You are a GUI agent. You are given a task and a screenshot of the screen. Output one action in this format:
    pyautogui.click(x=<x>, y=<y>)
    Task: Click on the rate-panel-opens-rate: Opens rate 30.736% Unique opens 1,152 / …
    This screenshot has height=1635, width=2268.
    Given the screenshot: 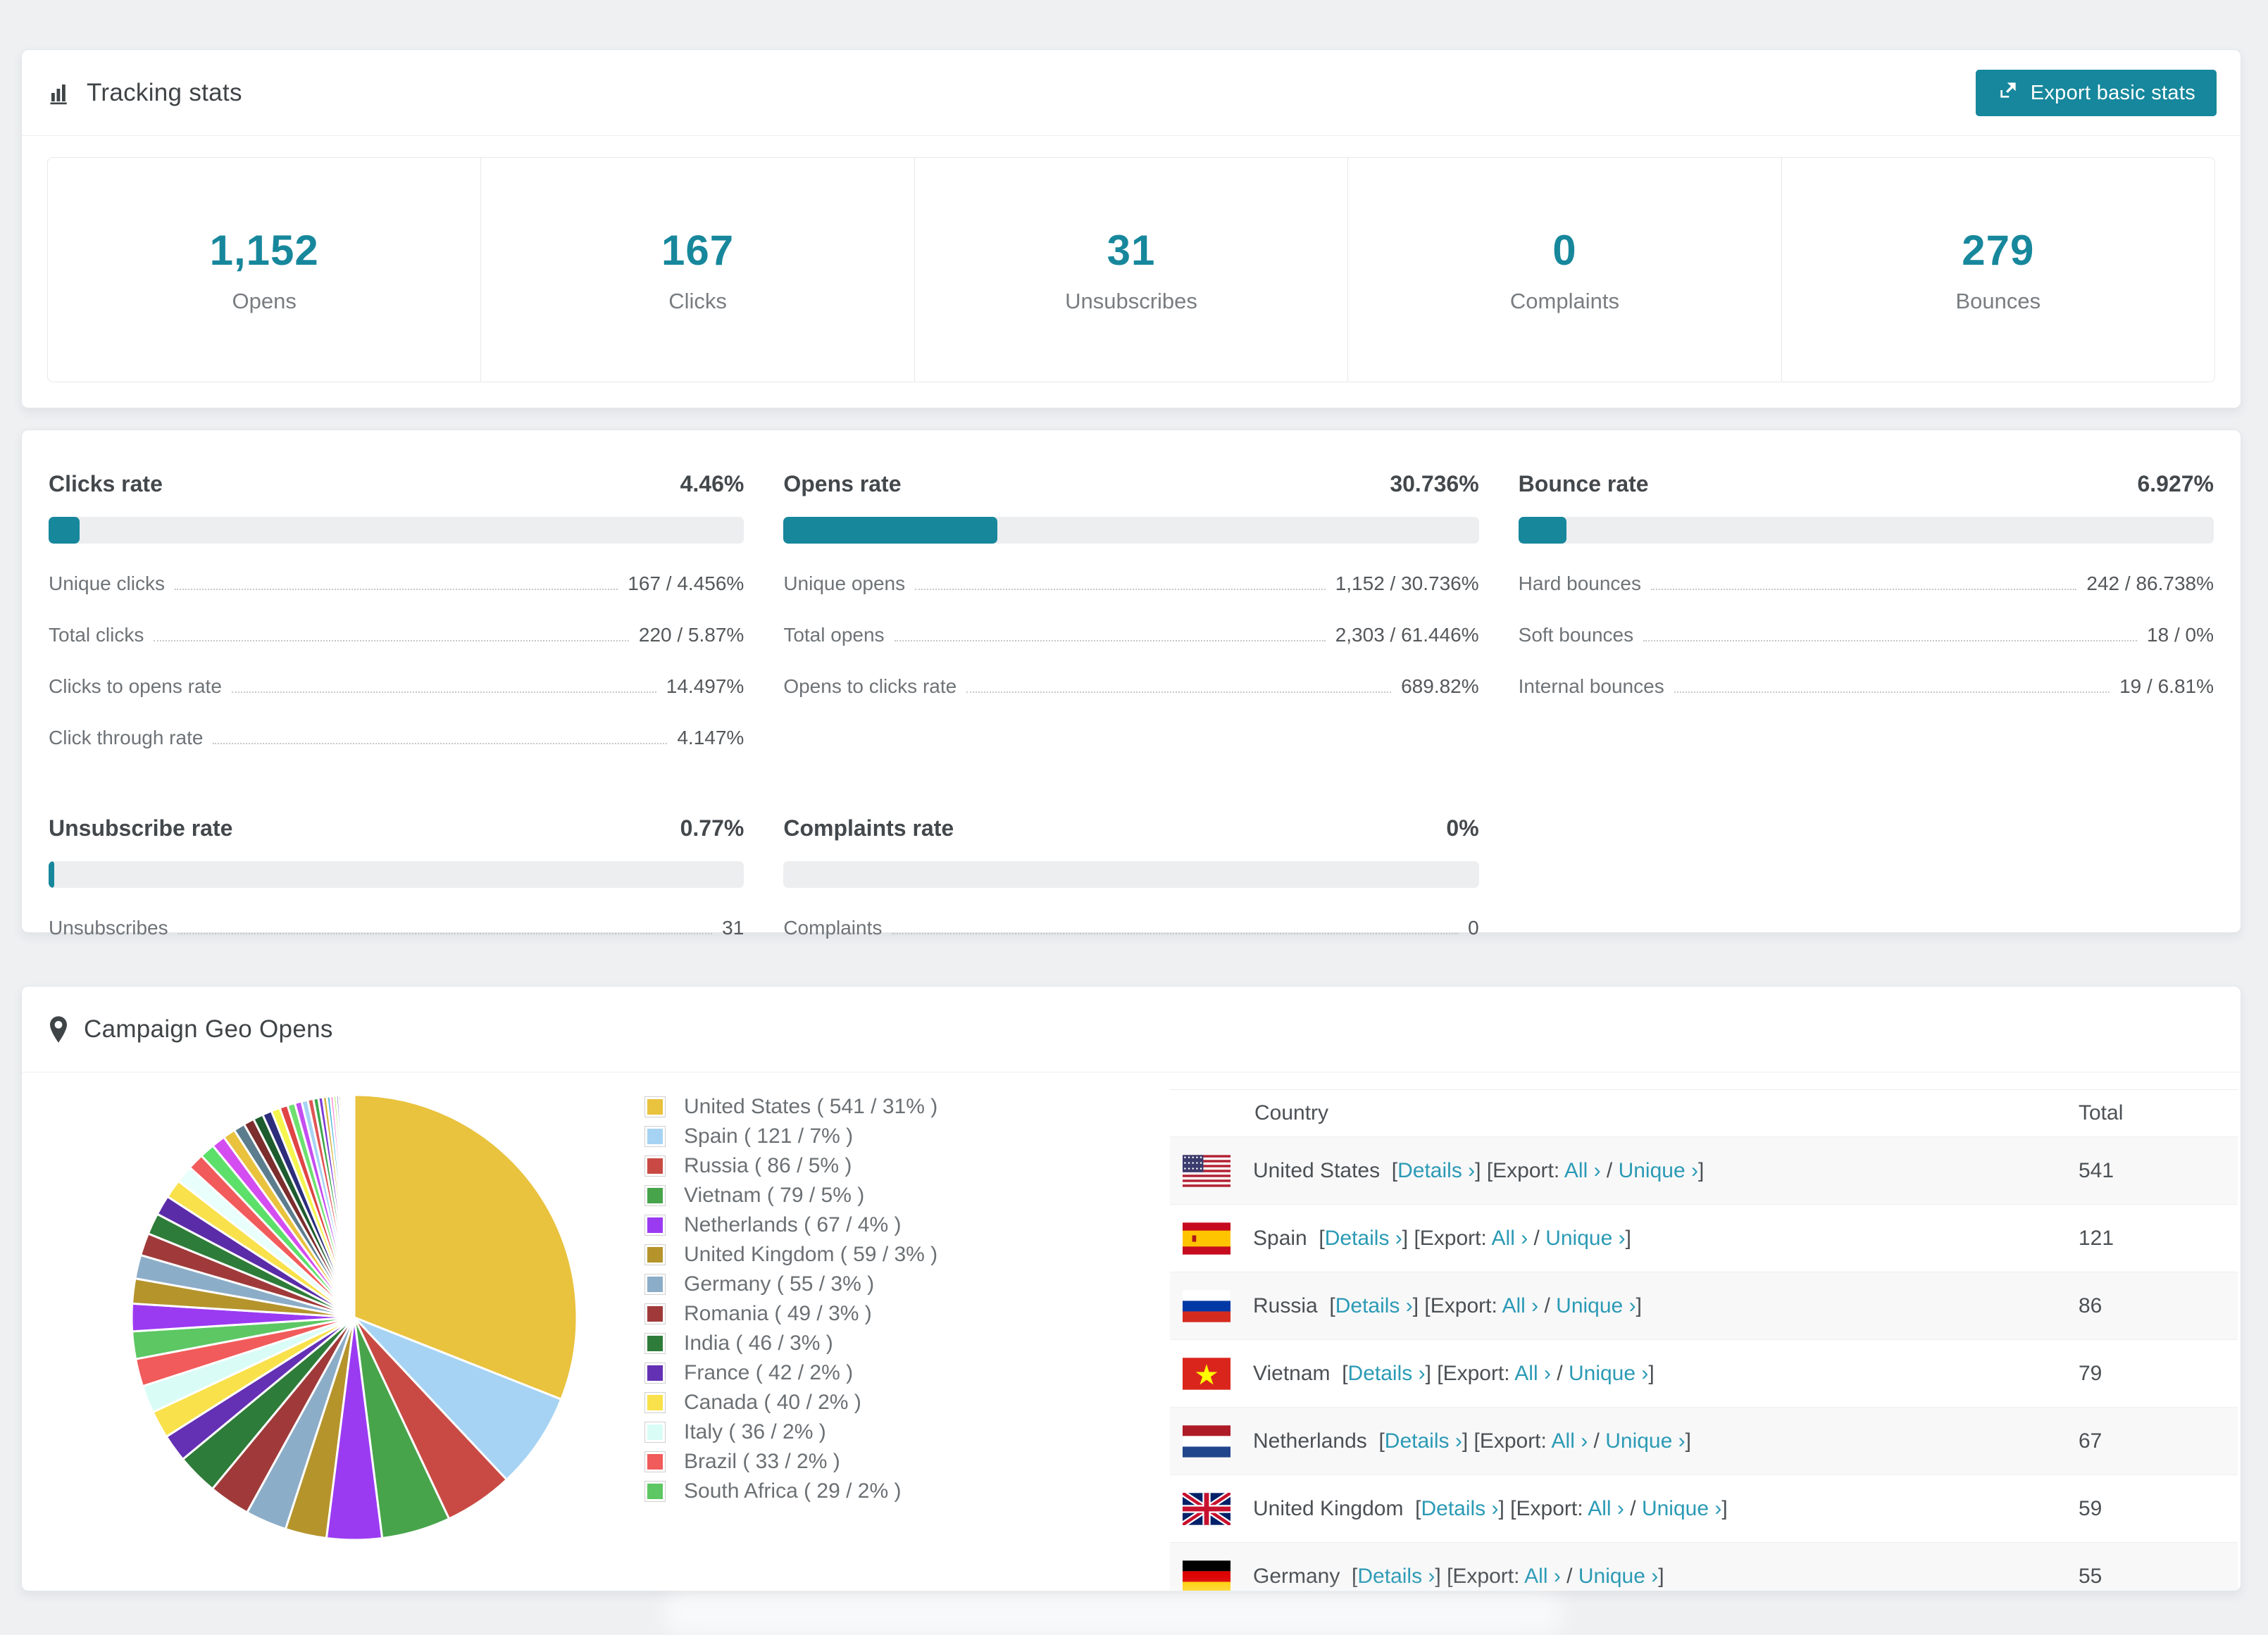 What is the action you would take?
    pyautogui.click(x=1131, y=599)
    